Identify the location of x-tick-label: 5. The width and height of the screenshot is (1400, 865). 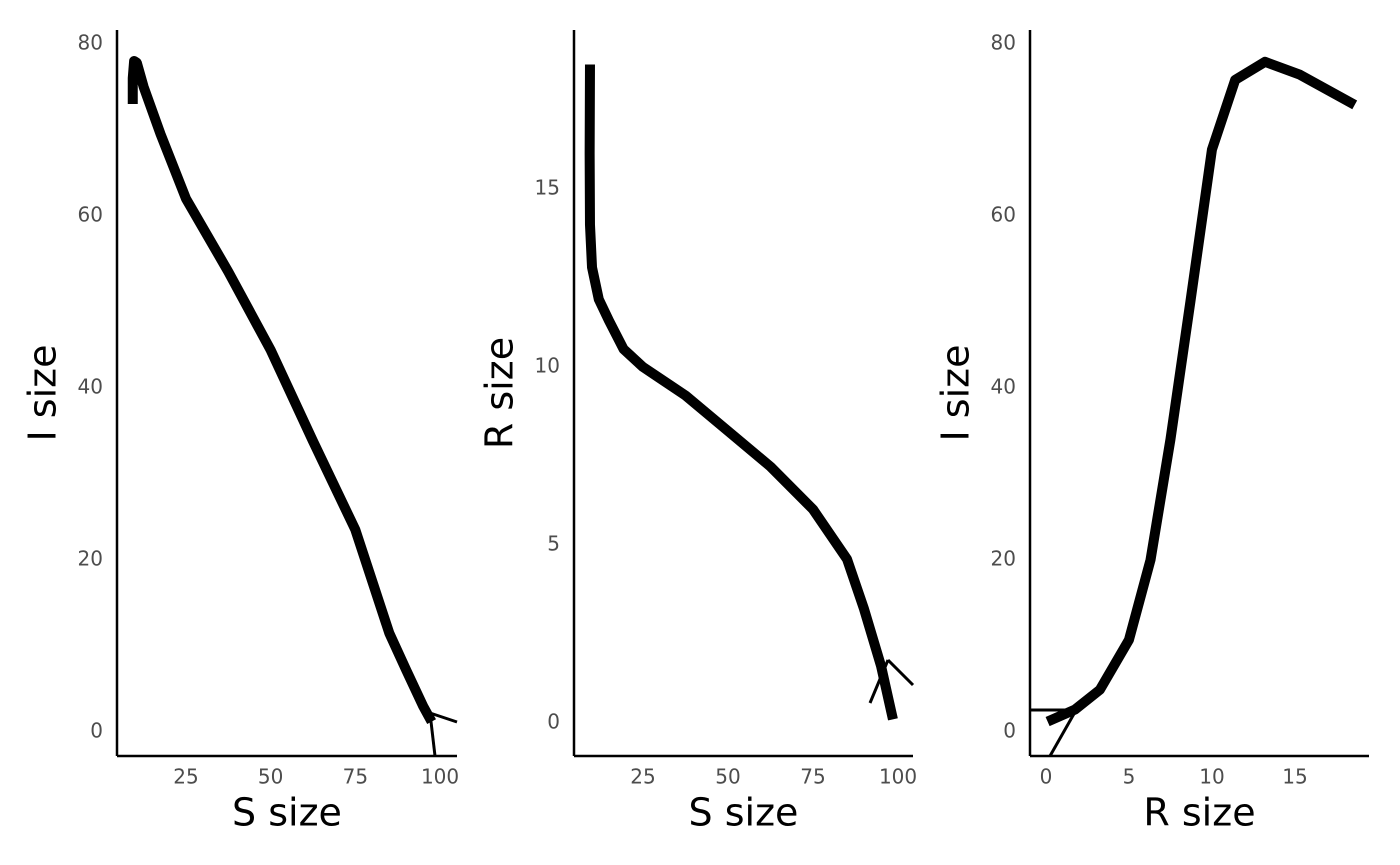
(1129, 777).